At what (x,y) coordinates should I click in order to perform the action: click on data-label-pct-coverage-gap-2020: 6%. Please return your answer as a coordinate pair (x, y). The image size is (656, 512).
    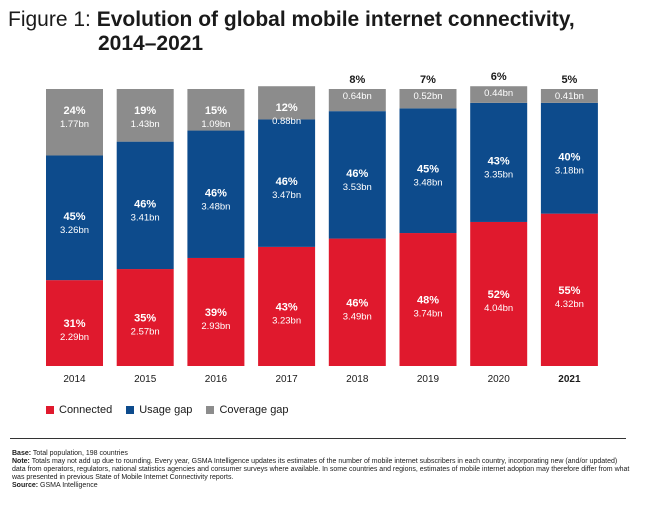
    Looking at the image, I should click on (499, 77).